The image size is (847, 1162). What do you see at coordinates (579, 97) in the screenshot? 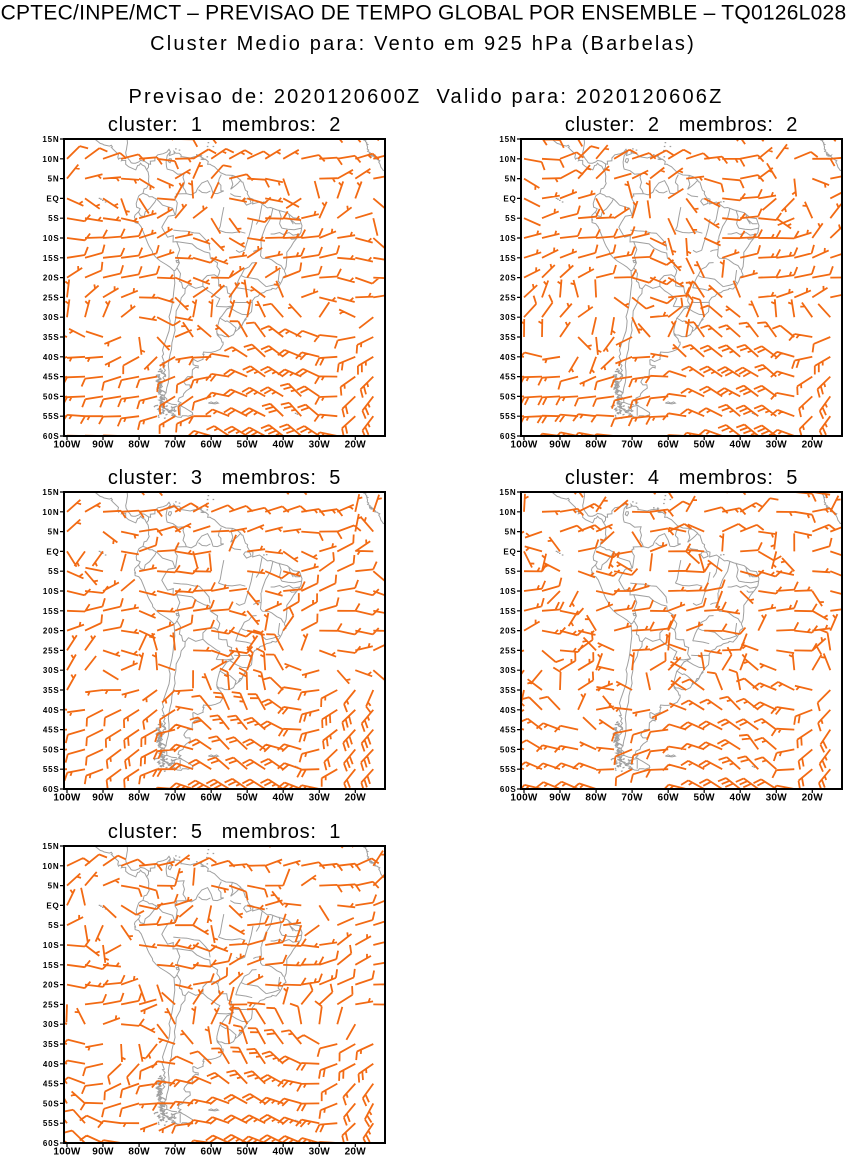
I see `svg-text: Valido para: 2020120606Z` at bounding box center [579, 97].